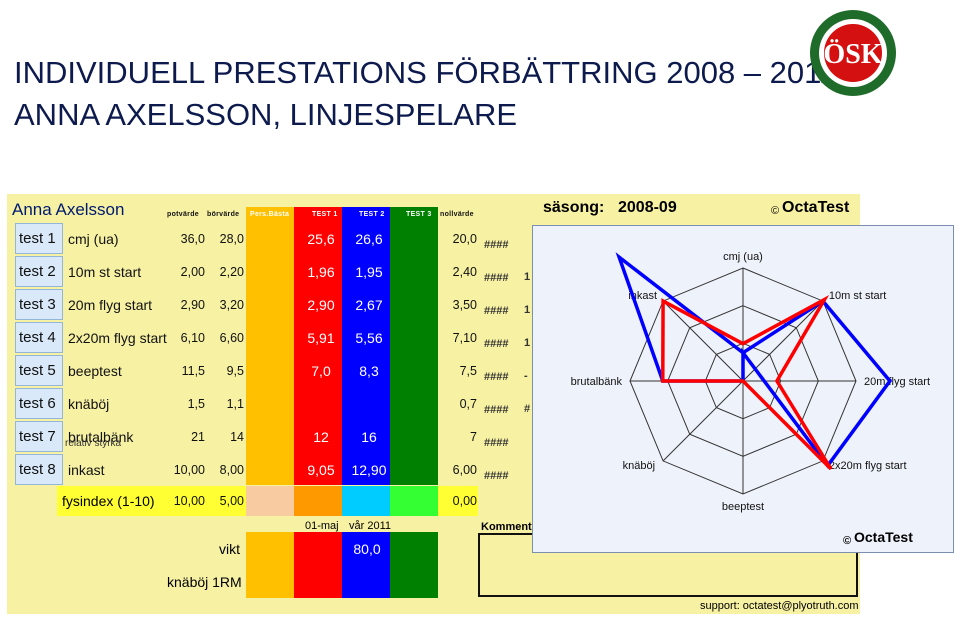 The height and width of the screenshot is (618, 960). What do you see at coordinates (189, 501) in the screenshot?
I see `fysindex-pot: 10,00` at bounding box center [189, 501].